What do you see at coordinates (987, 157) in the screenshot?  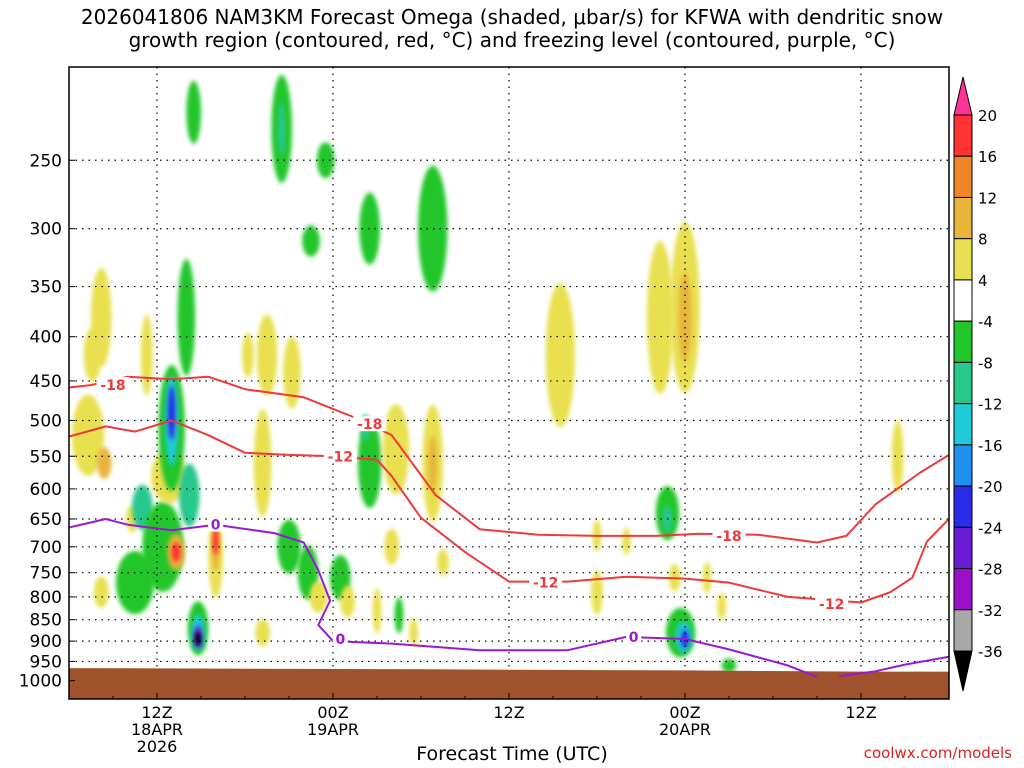 I see `colorbar-label: 16` at bounding box center [987, 157].